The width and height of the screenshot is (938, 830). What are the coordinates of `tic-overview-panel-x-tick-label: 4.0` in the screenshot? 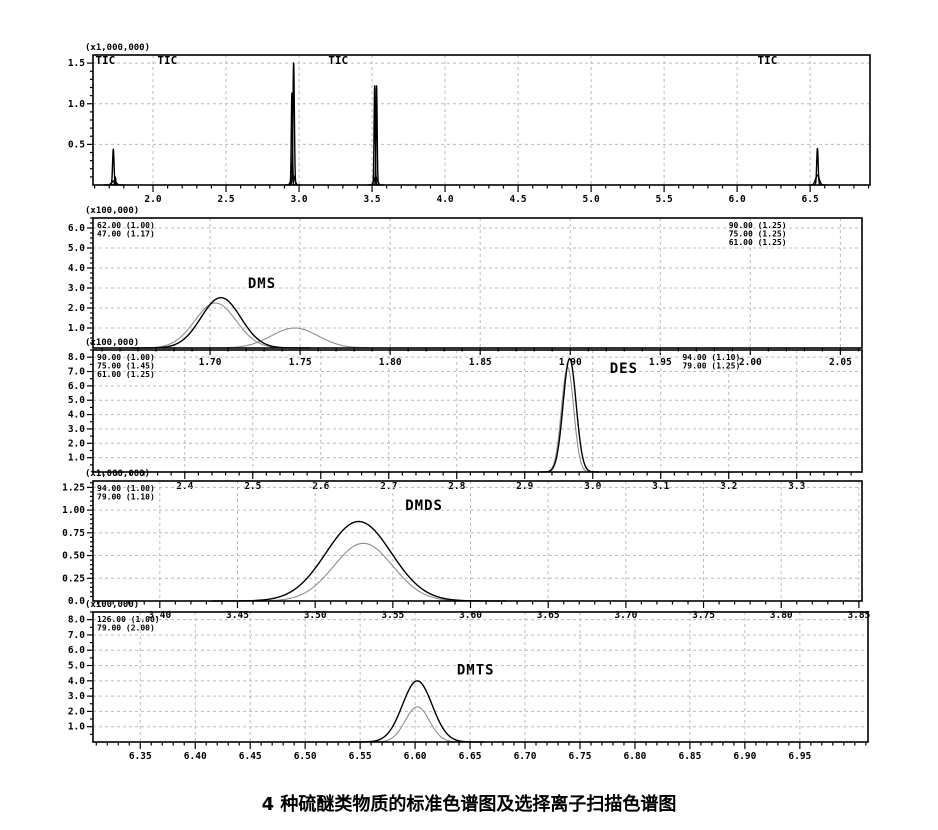 It's located at (444, 199).